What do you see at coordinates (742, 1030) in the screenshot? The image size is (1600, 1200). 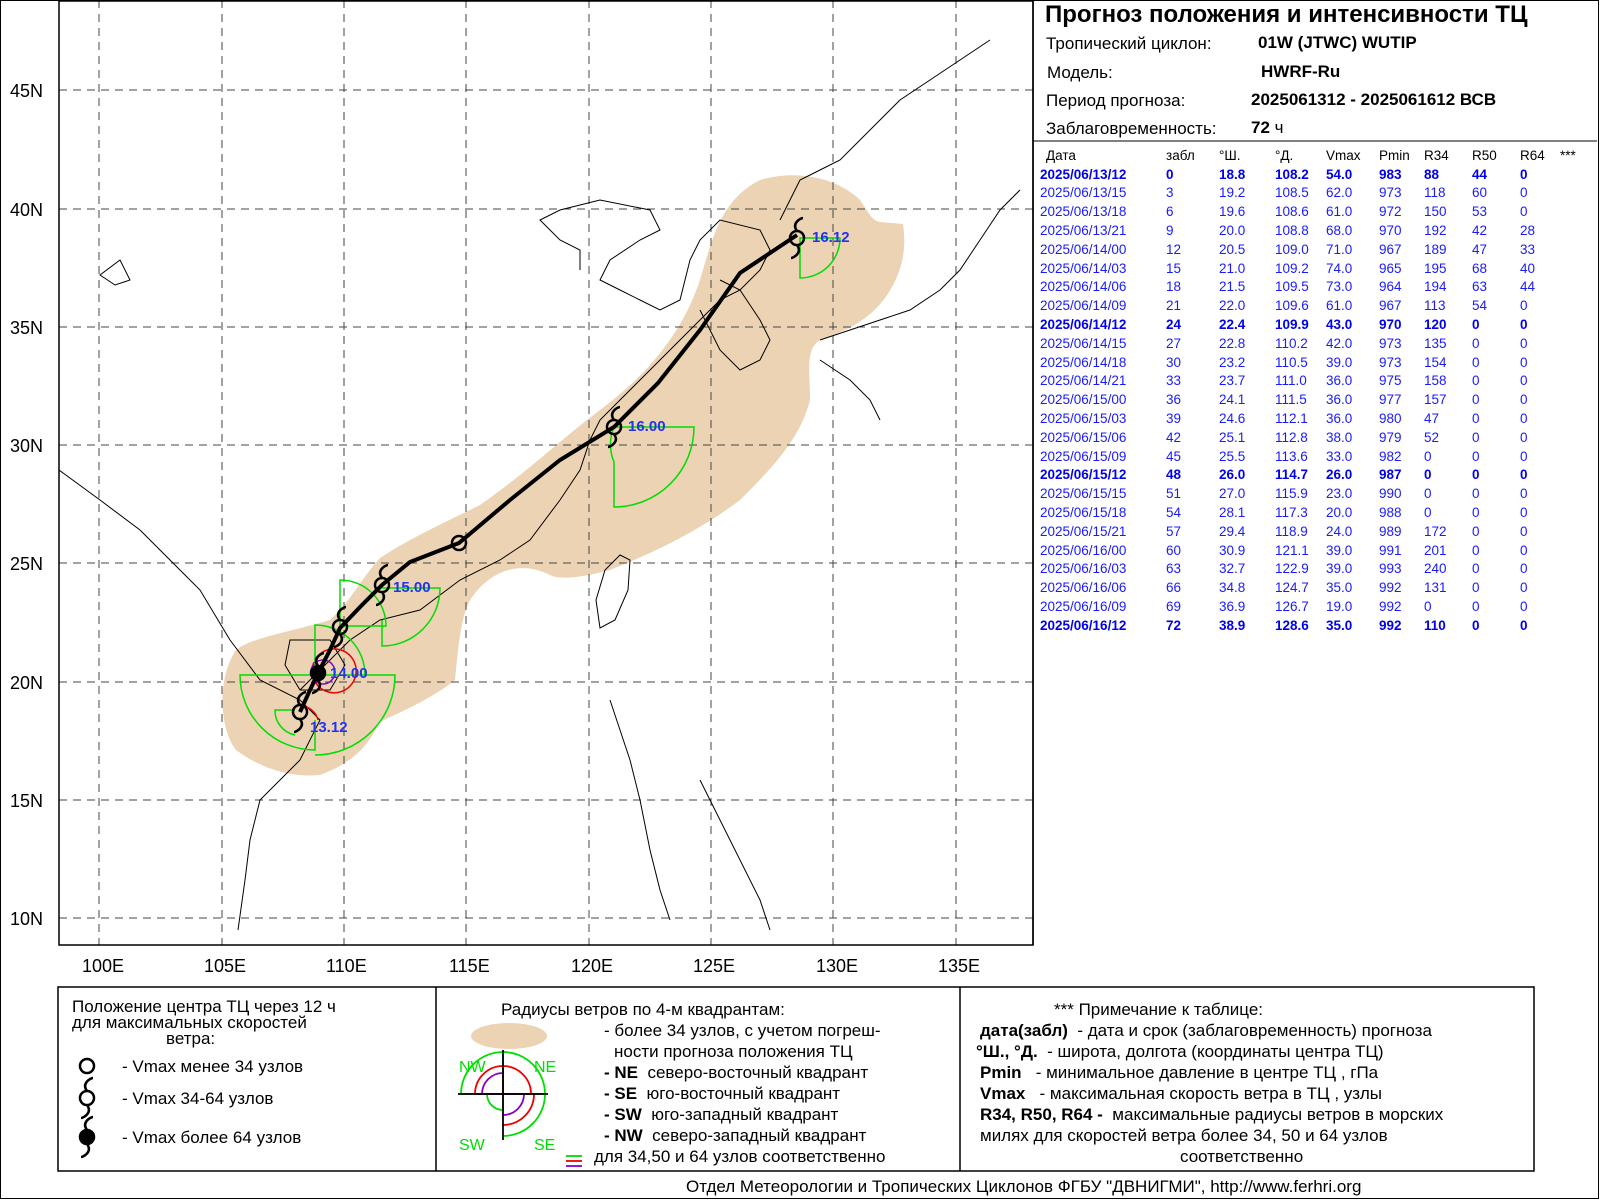 I see `legend2-line: - более 34 узлов, с учетом погреш-` at bounding box center [742, 1030].